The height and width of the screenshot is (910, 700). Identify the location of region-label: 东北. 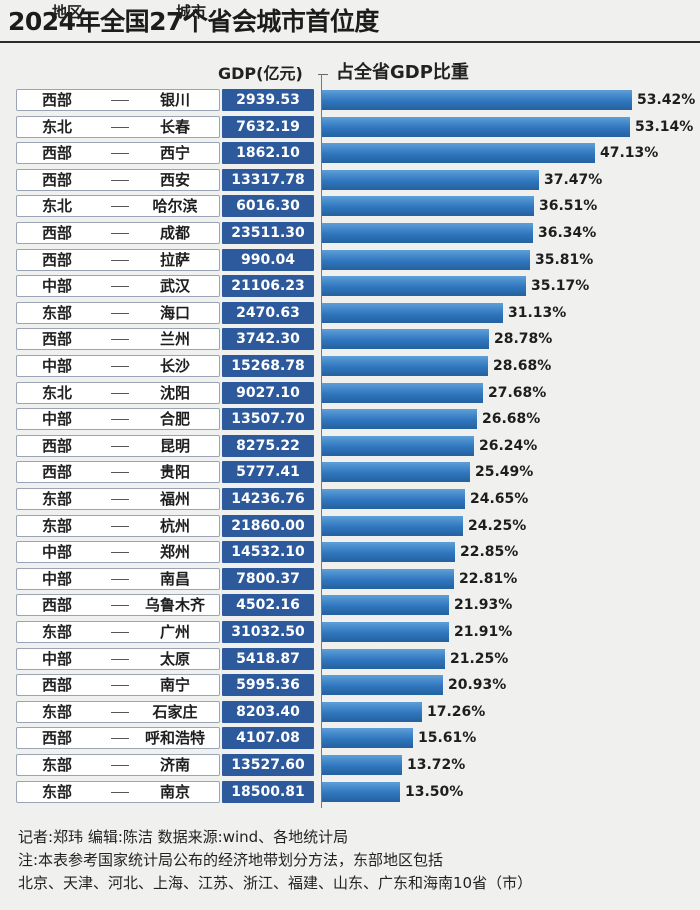
(57, 206).